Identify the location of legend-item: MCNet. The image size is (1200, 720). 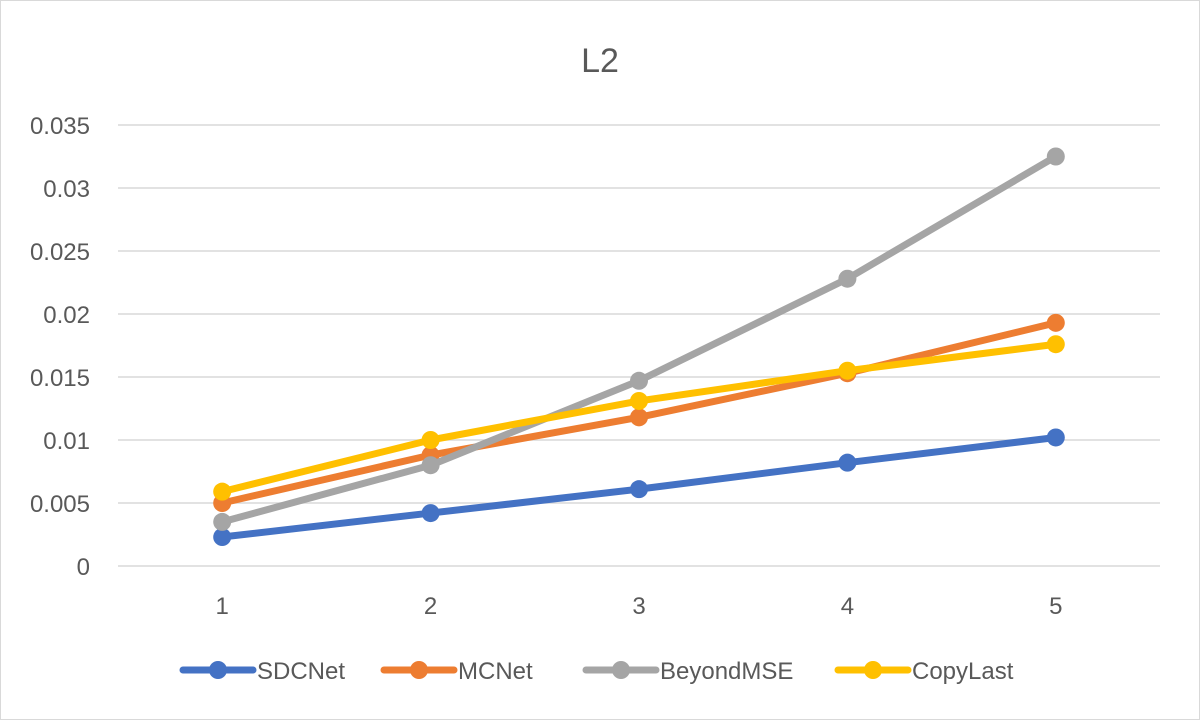
(456, 671).